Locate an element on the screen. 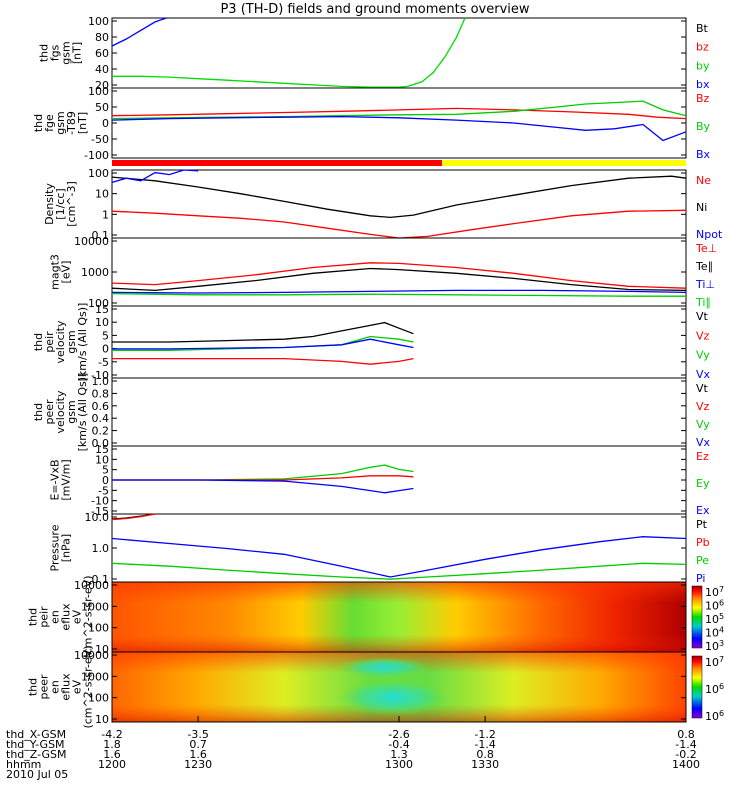 Image resolution: width=750 pixels, height=800 pixels. colorbar-tick-label: 10⁷ is located at coordinates (714, 662).